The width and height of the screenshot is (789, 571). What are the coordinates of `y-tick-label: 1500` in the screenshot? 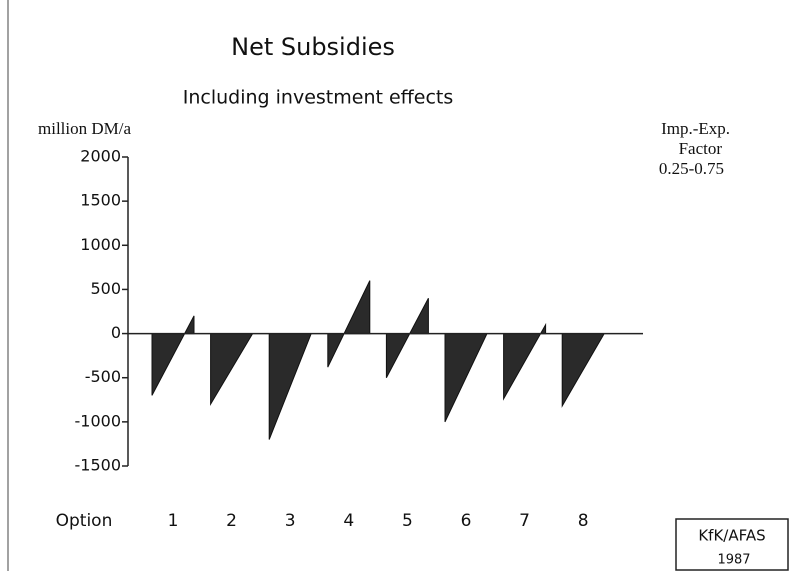 It's located at (100, 200).